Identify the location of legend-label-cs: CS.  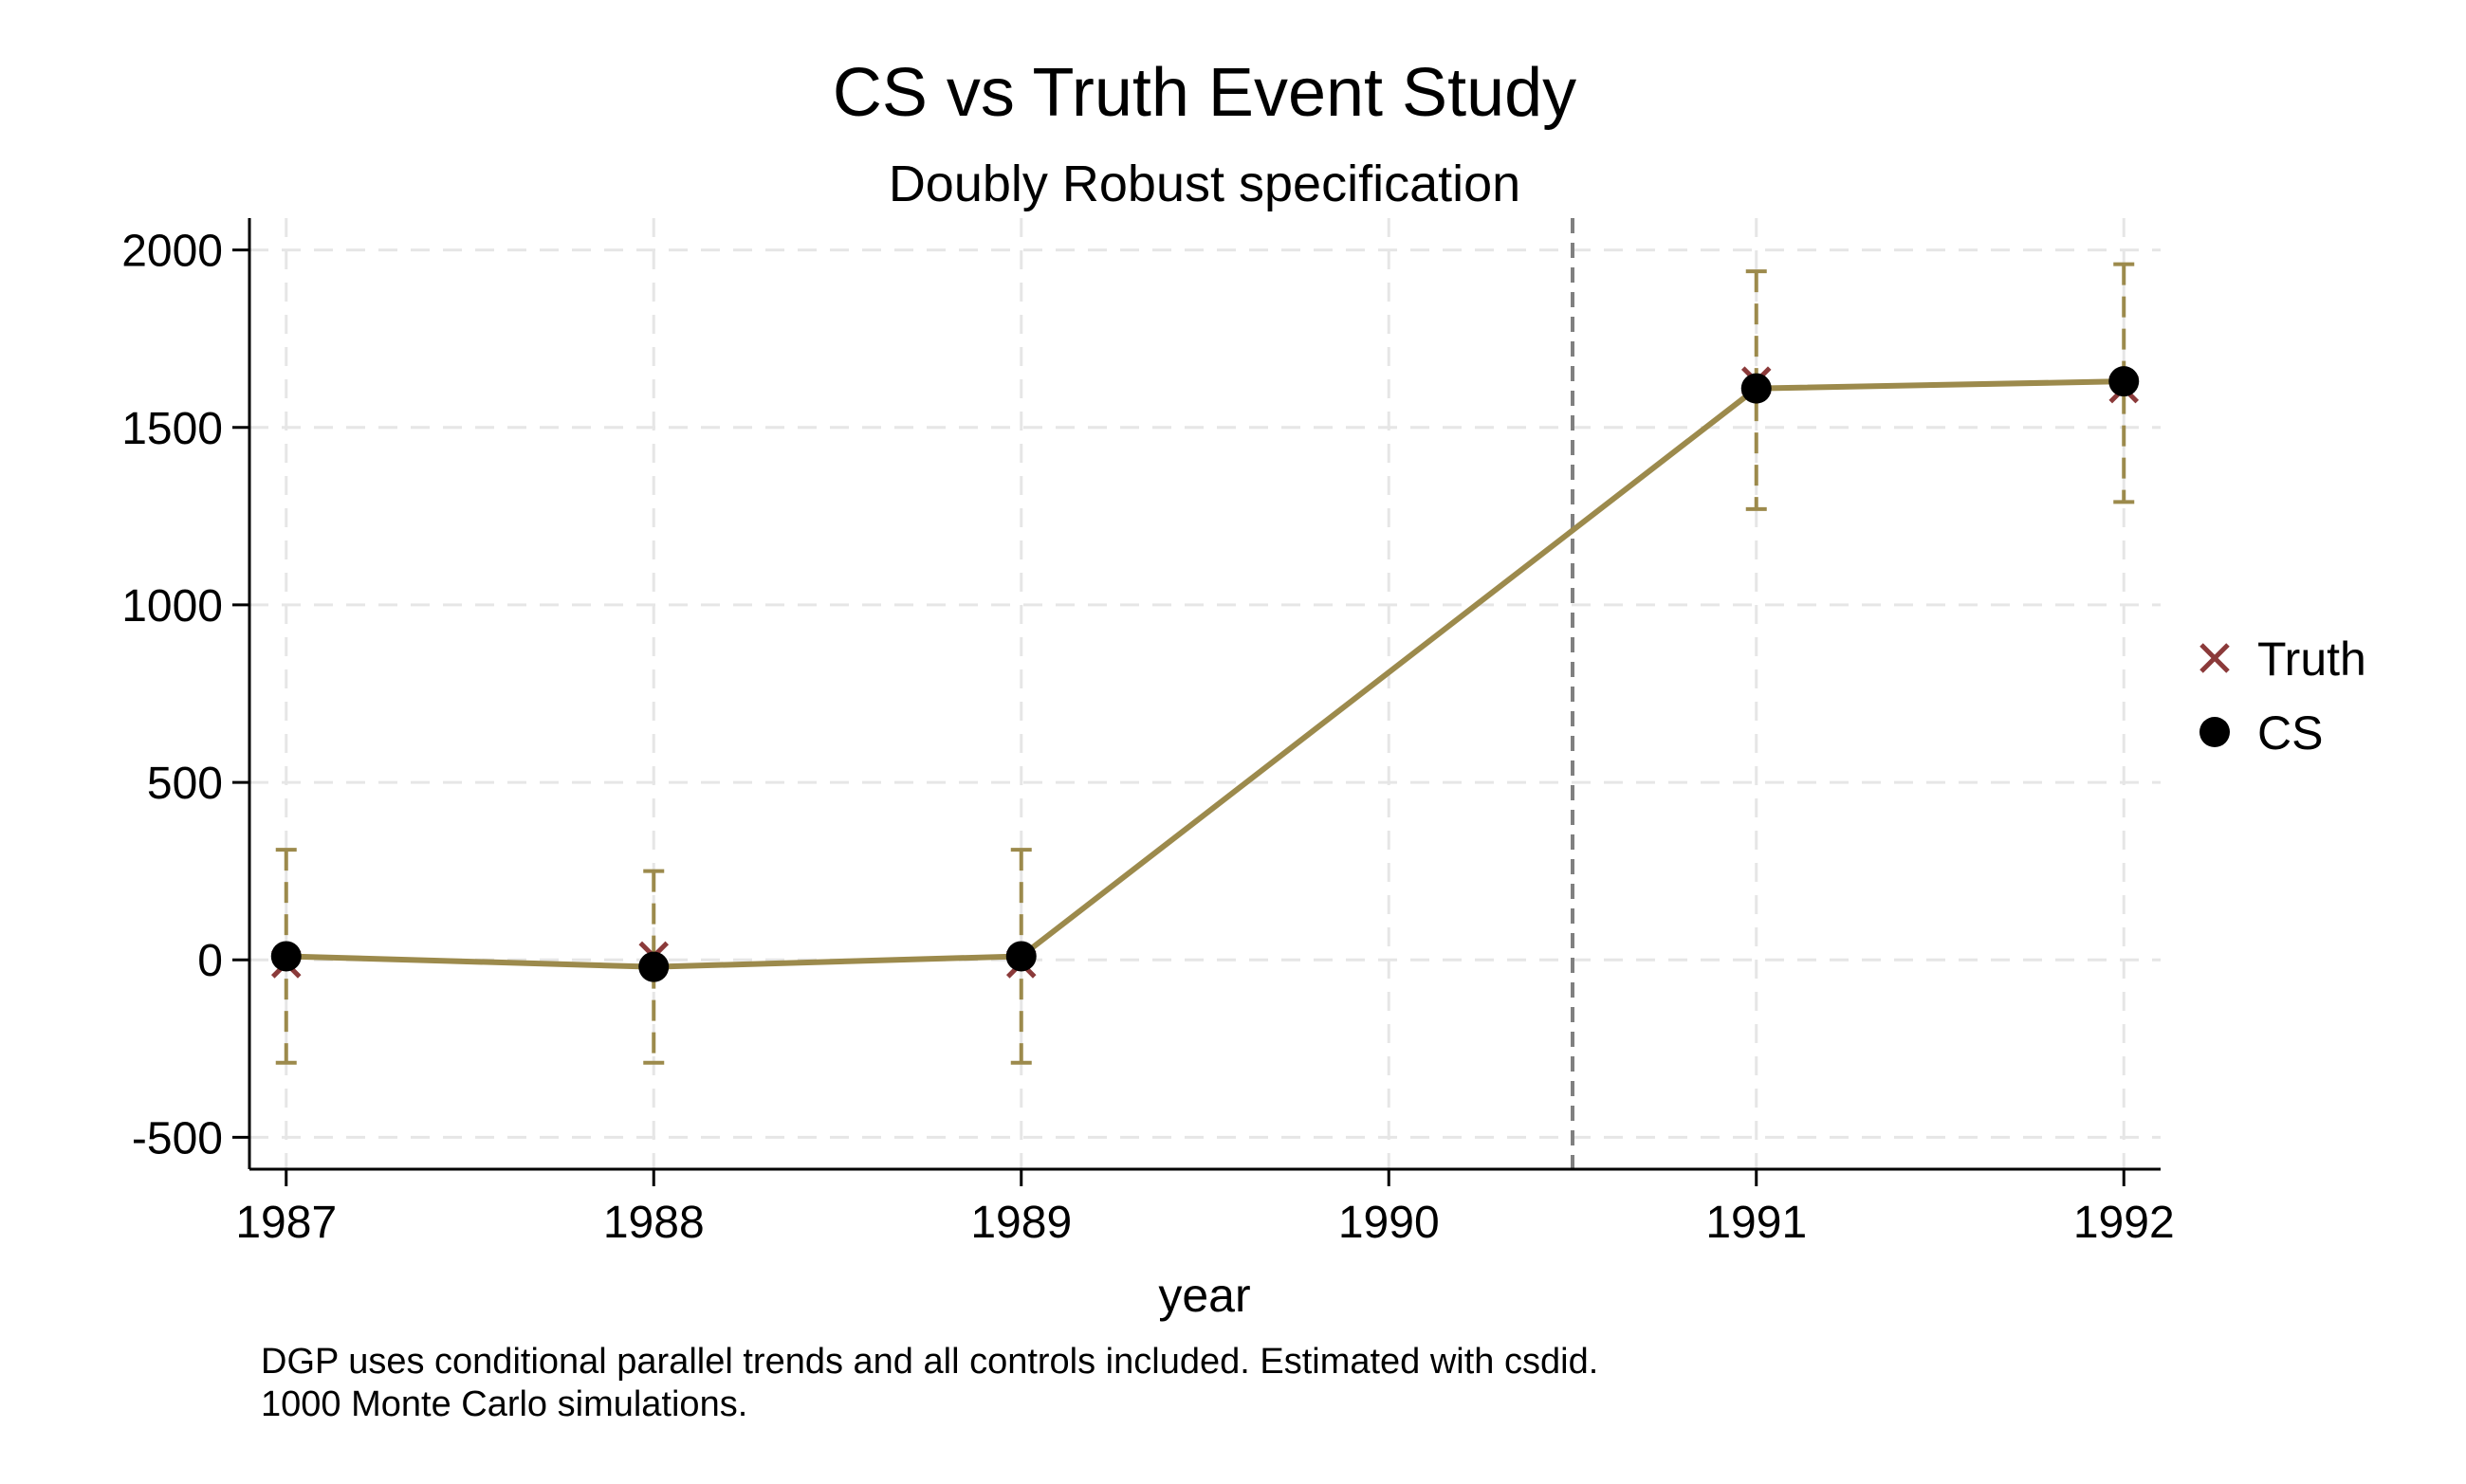
(2290, 733).